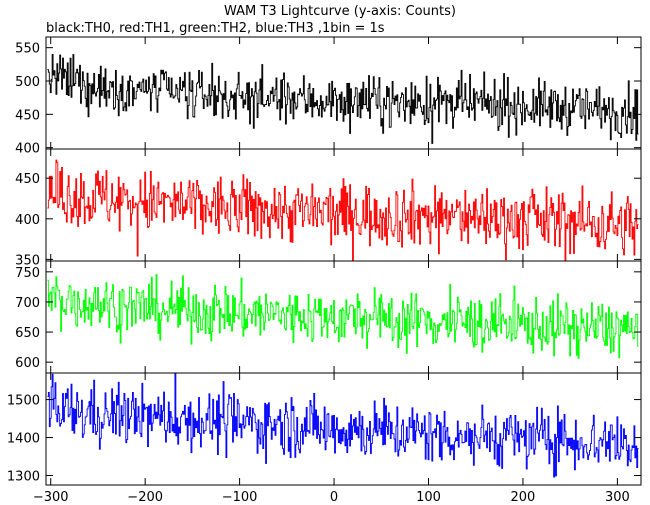  I want to click on y-tick-label: 550, so click(27, 49).